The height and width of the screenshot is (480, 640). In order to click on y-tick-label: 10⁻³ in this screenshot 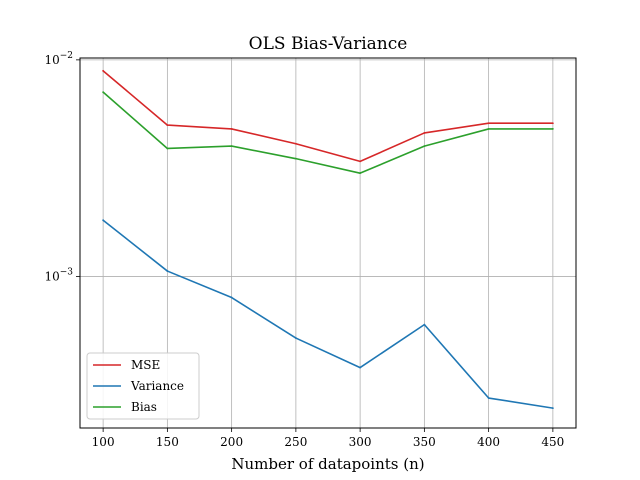, I will do `click(58, 276)`.